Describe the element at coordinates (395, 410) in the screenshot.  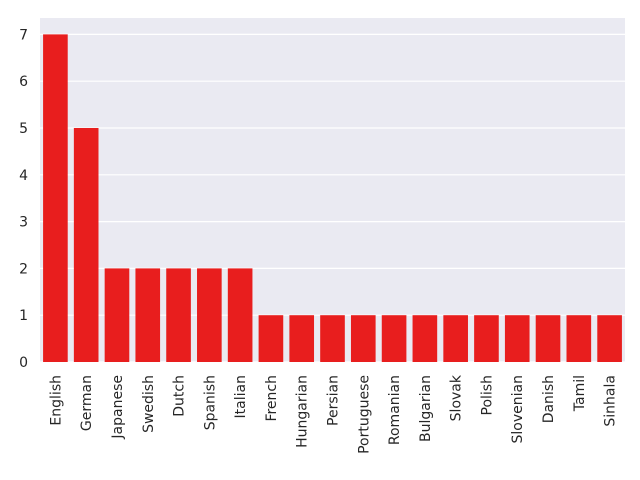
I see `x-tick-label: Romanian` at that location.